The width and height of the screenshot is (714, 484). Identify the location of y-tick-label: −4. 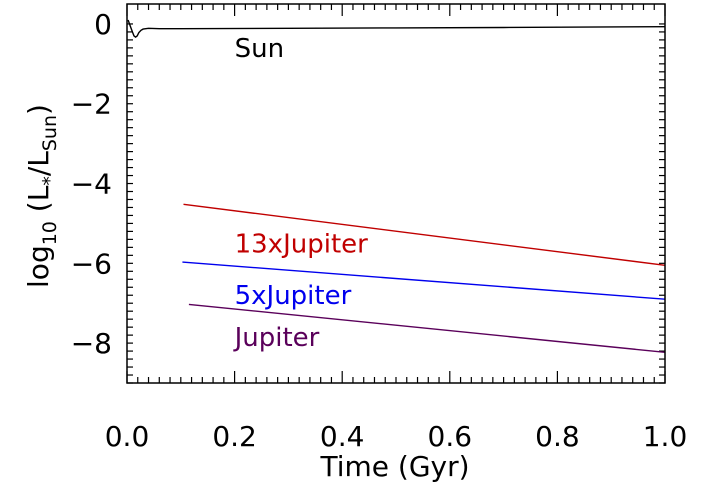
(91, 184).